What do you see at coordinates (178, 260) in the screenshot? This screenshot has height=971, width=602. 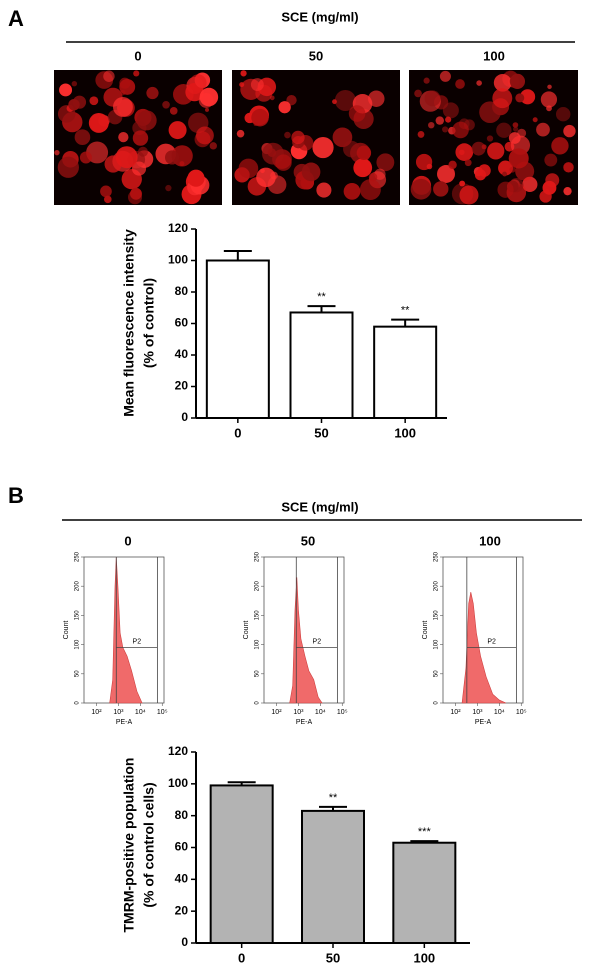 I see `y-tick-label: 100` at bounding box center [178, 260].